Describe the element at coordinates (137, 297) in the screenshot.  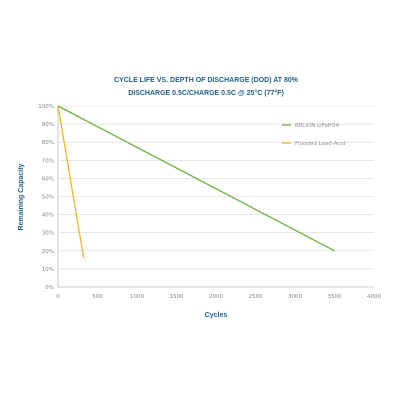
I see `x-tick-label: 1000` at that location.